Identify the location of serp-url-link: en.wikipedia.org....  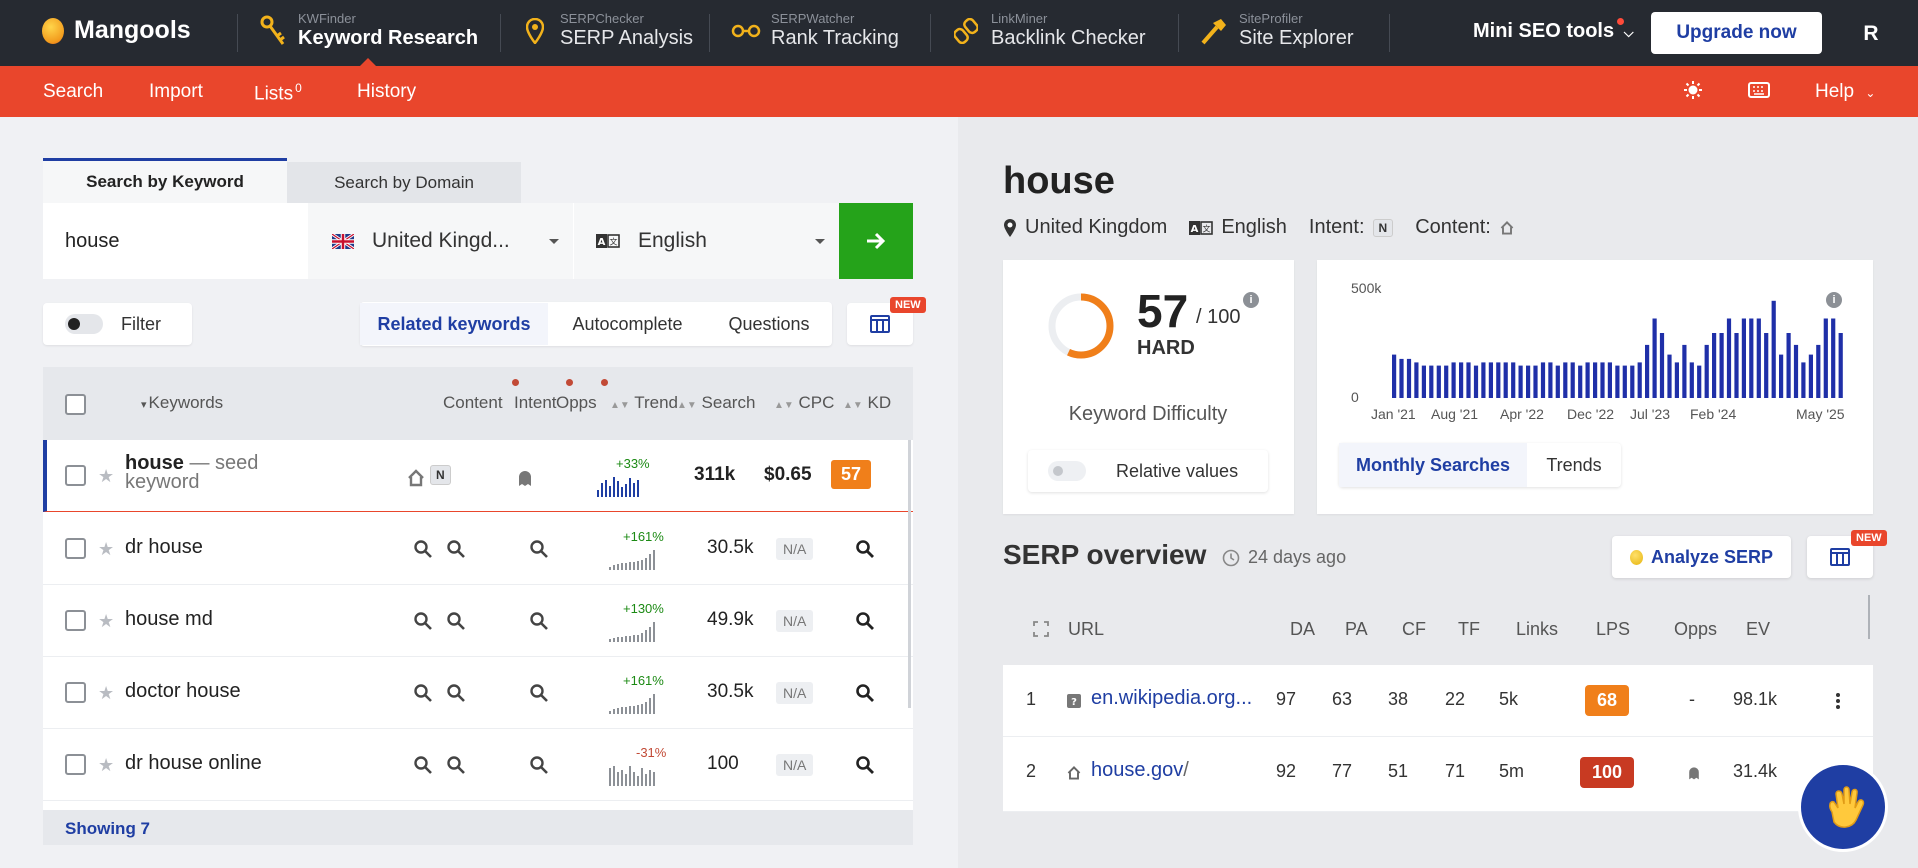
(1172, 698).